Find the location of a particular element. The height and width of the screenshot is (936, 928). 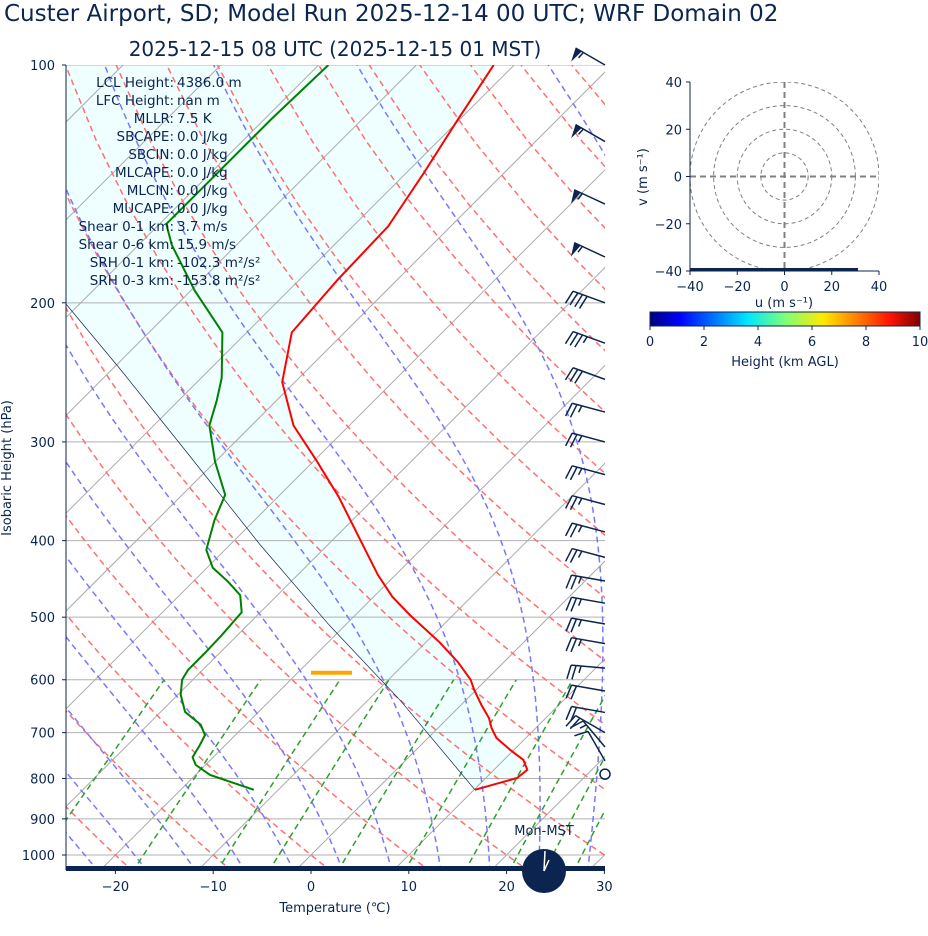

wind-barbs is located at coordinates (587, 413).